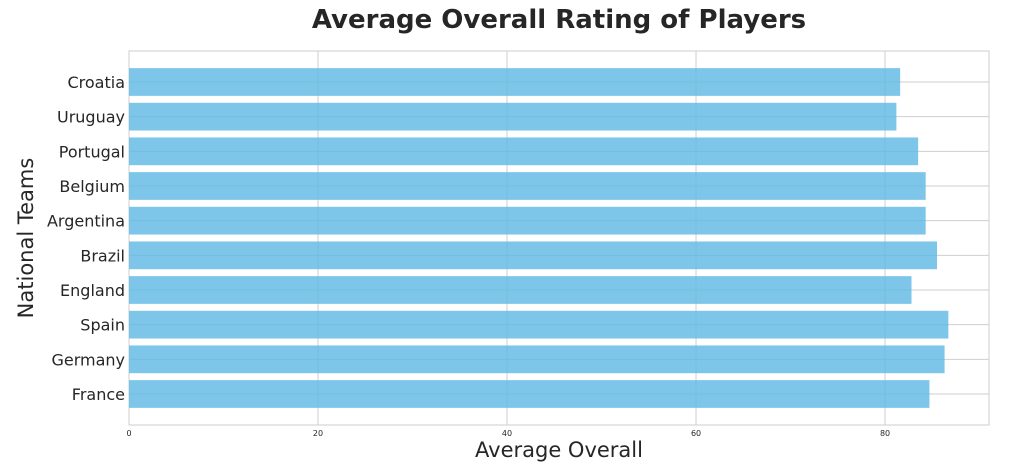  What do you see at coordinates (559, 20) in the screenshot?
I see `chart-title: Average Overall Rating of Players` at bounding box center [559, 20].